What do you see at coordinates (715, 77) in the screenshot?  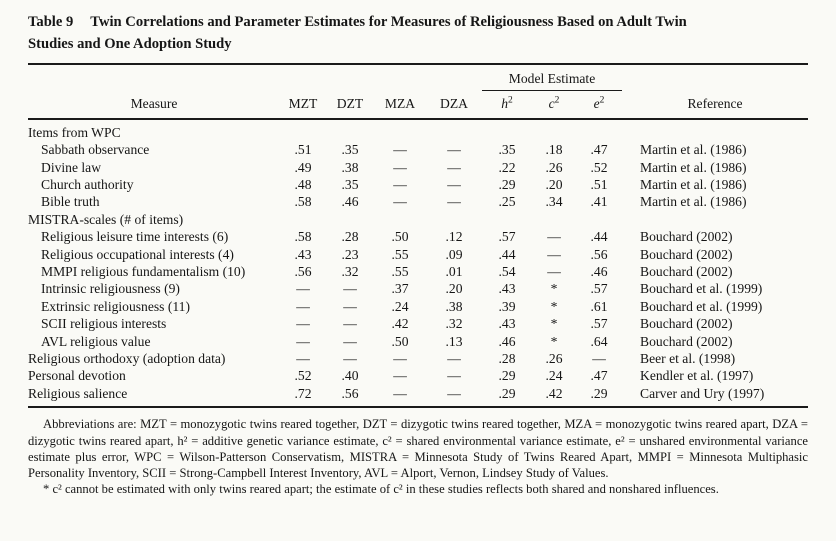 I see `group-spacer-right` at bounding box center [715, 77].